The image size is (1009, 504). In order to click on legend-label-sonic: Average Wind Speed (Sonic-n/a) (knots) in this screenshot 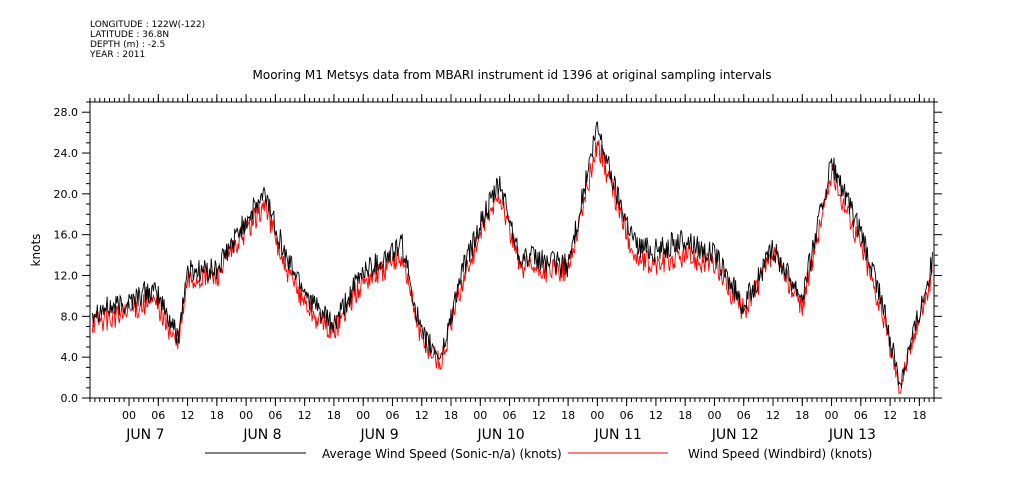, I will do `click(442, 454)`.